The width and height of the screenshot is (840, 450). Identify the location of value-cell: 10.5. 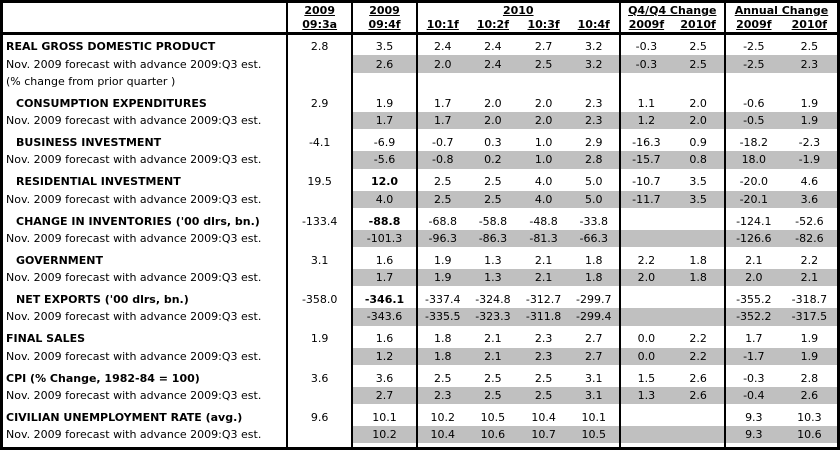
(493, 417).